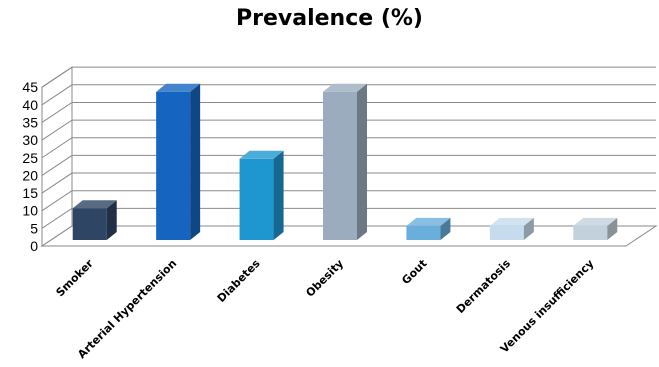 The height and width of the screenshot is (367, 659). What do you see at coordinates (30, 122) in the screenshot?
I see `y-tick-label: 35` at bounding box center [30, 122].